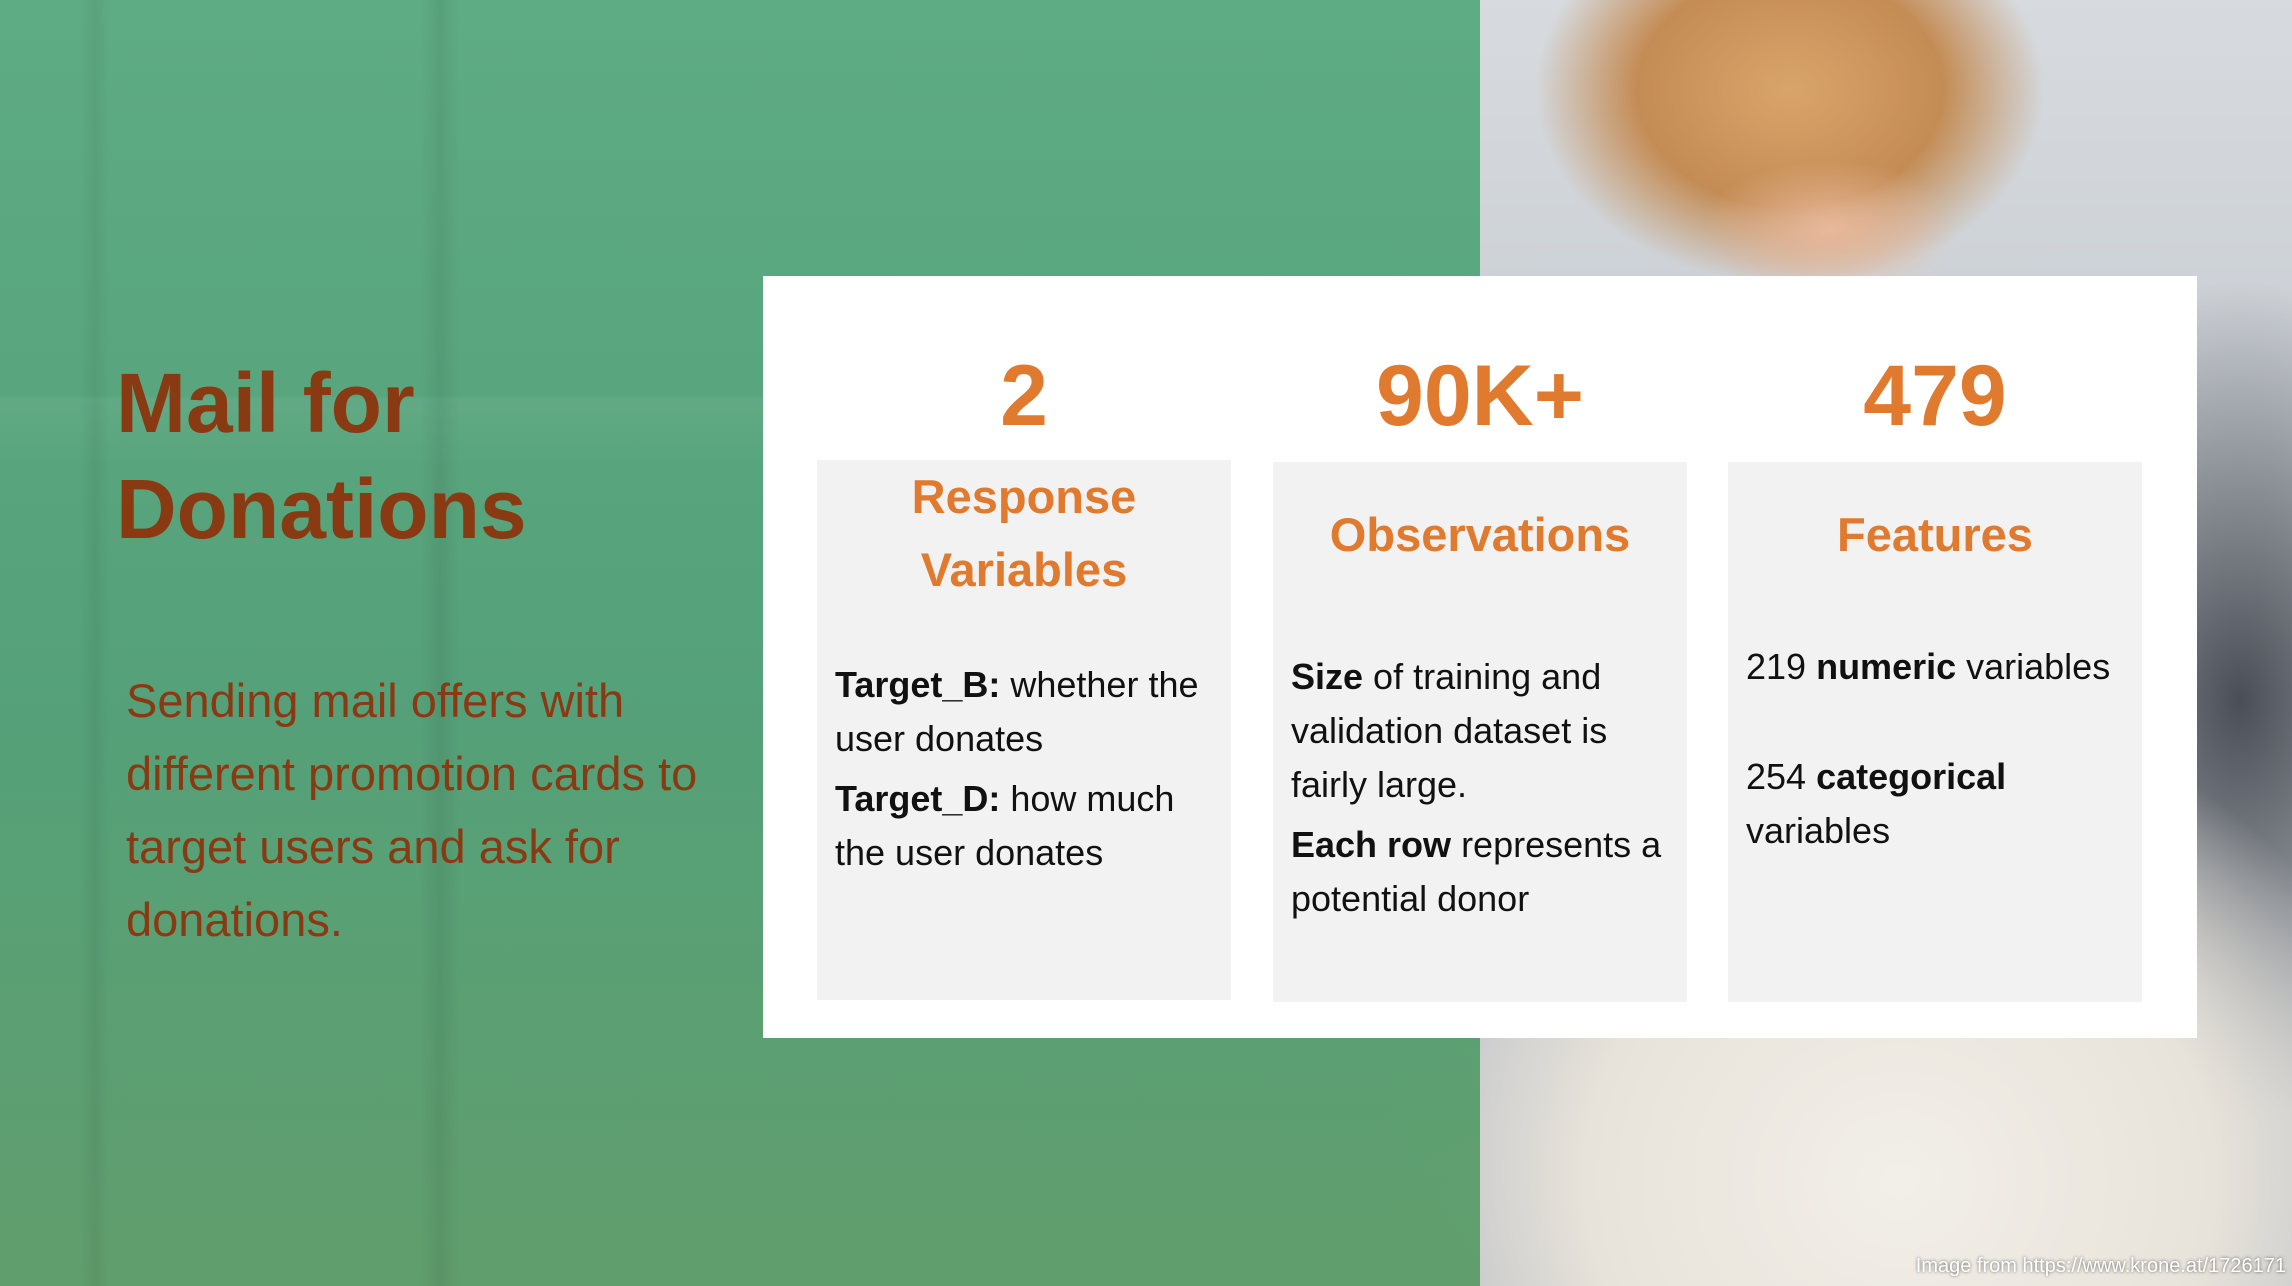 The height and width of the screenshot is (1286, 2292). I want to click on stat-item: 254 categorical variables, so click(1938, 804).